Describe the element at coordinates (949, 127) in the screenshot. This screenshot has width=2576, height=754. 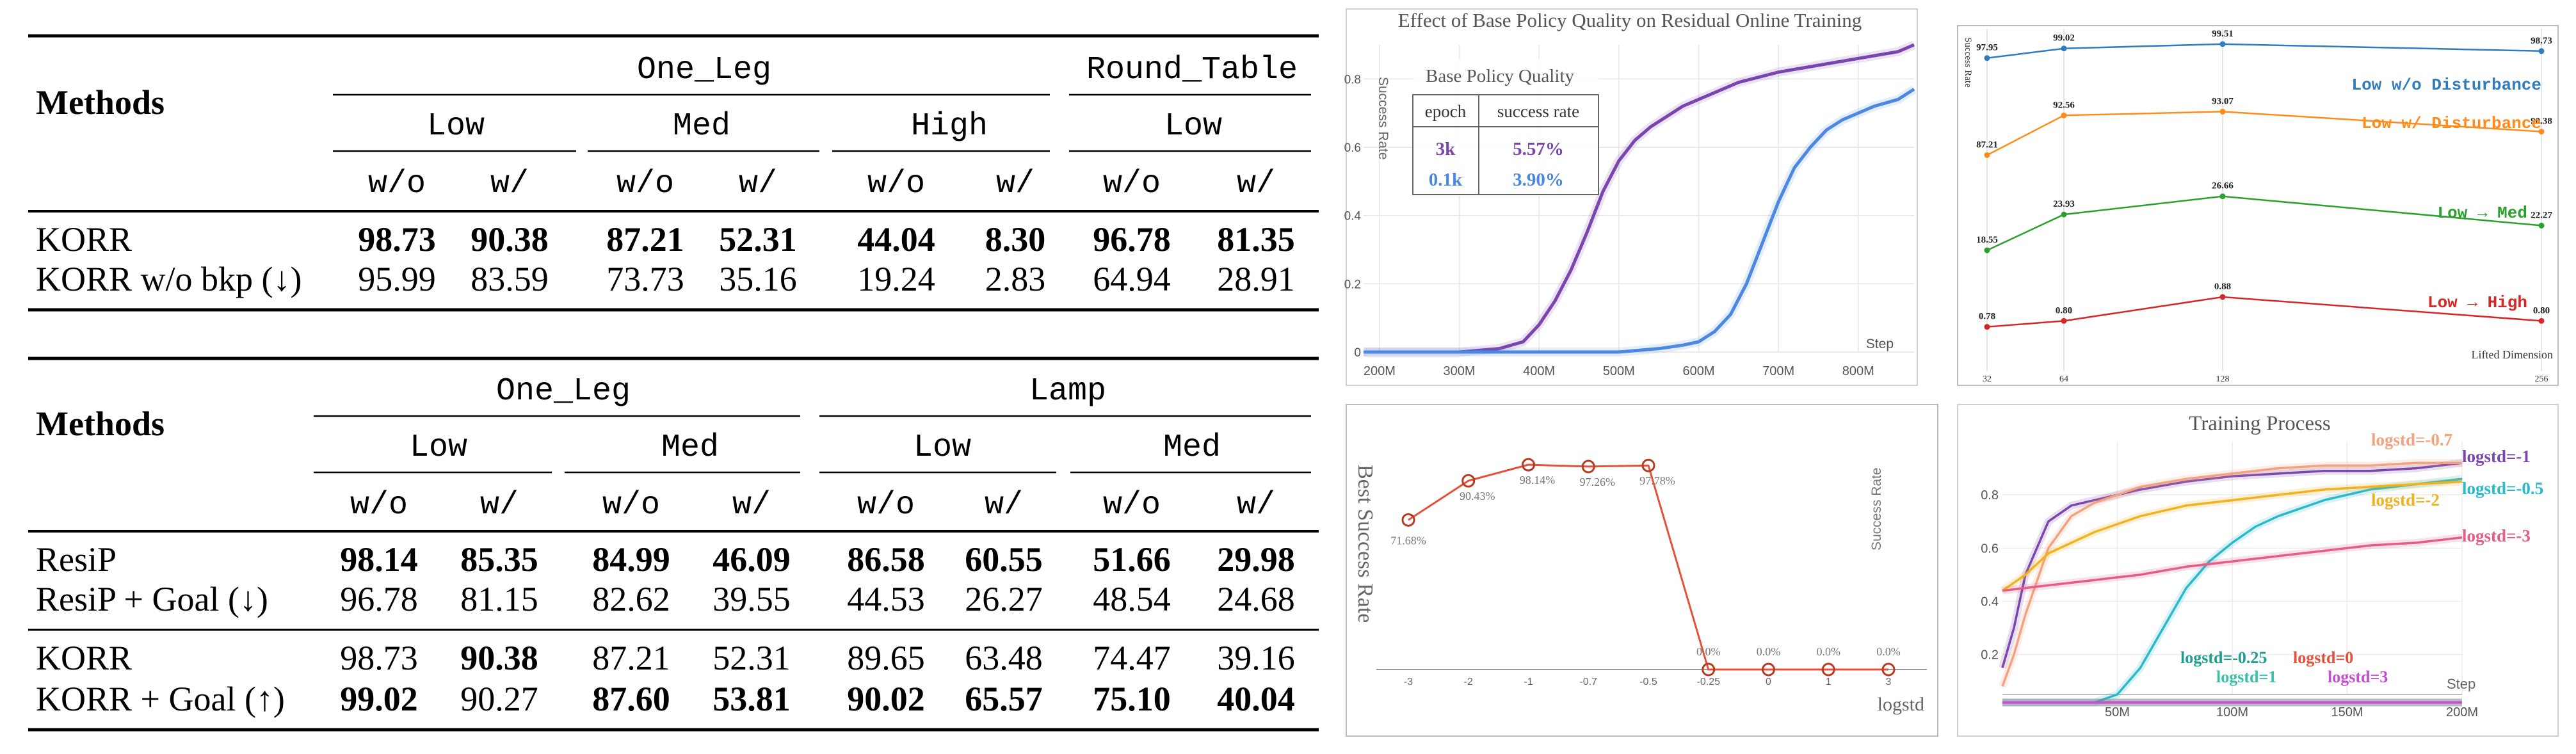
I see `table1-level-high: High` at that location.